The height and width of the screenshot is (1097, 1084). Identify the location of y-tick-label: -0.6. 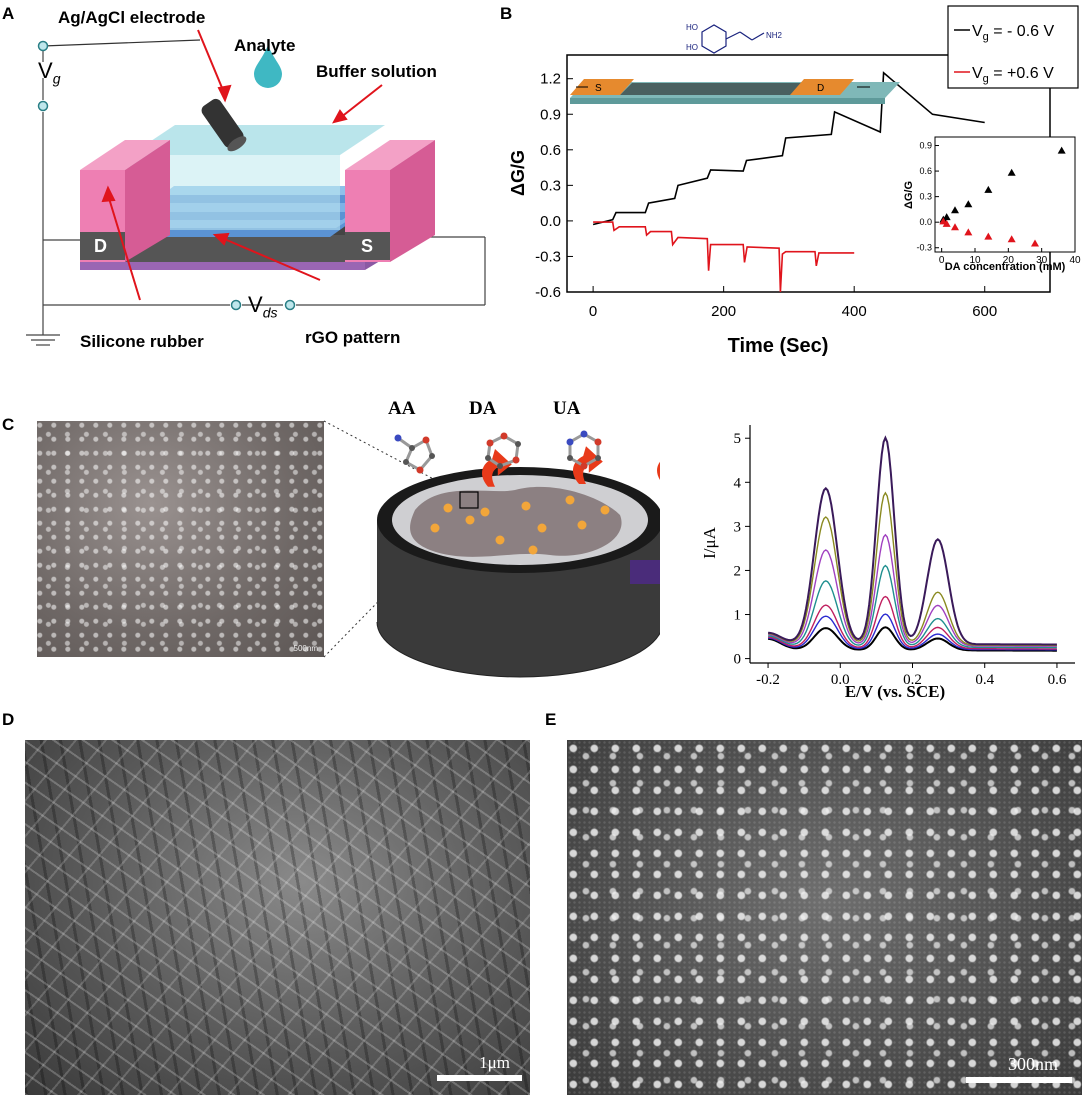
(548, 292).